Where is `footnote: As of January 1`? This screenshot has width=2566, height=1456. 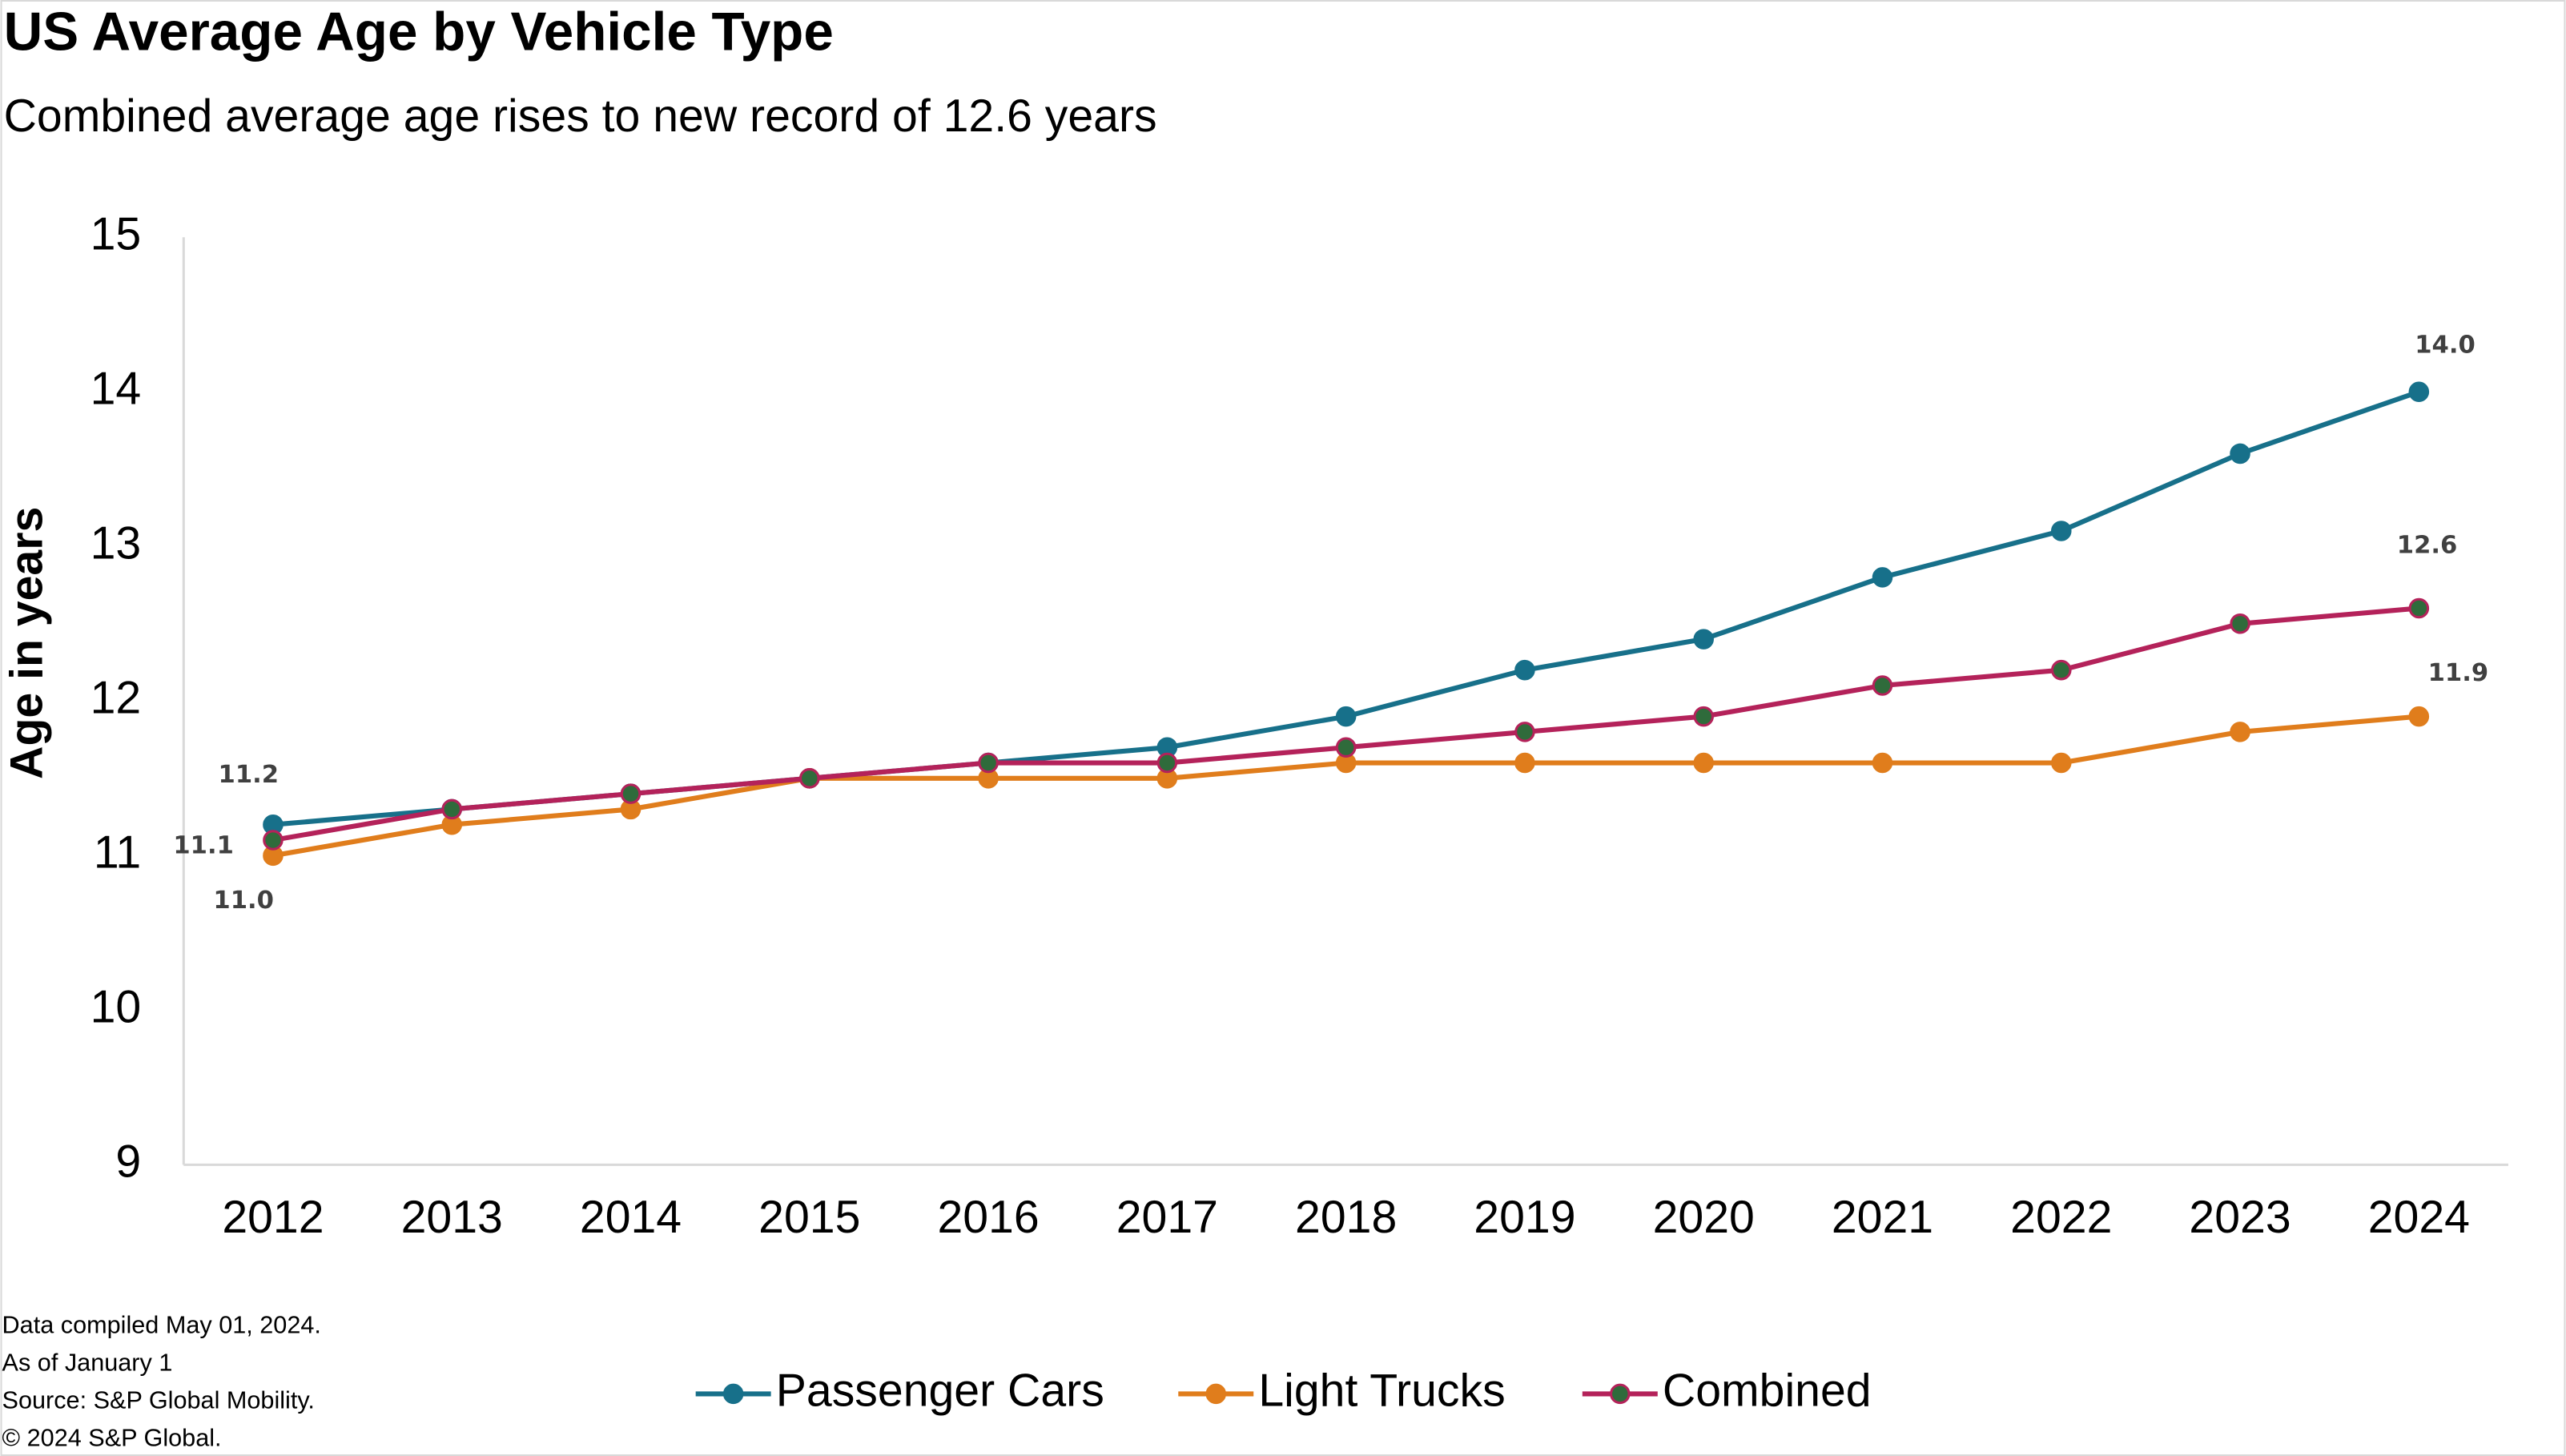 footnote: As of January 1 is located at coordinates (87, 1363).